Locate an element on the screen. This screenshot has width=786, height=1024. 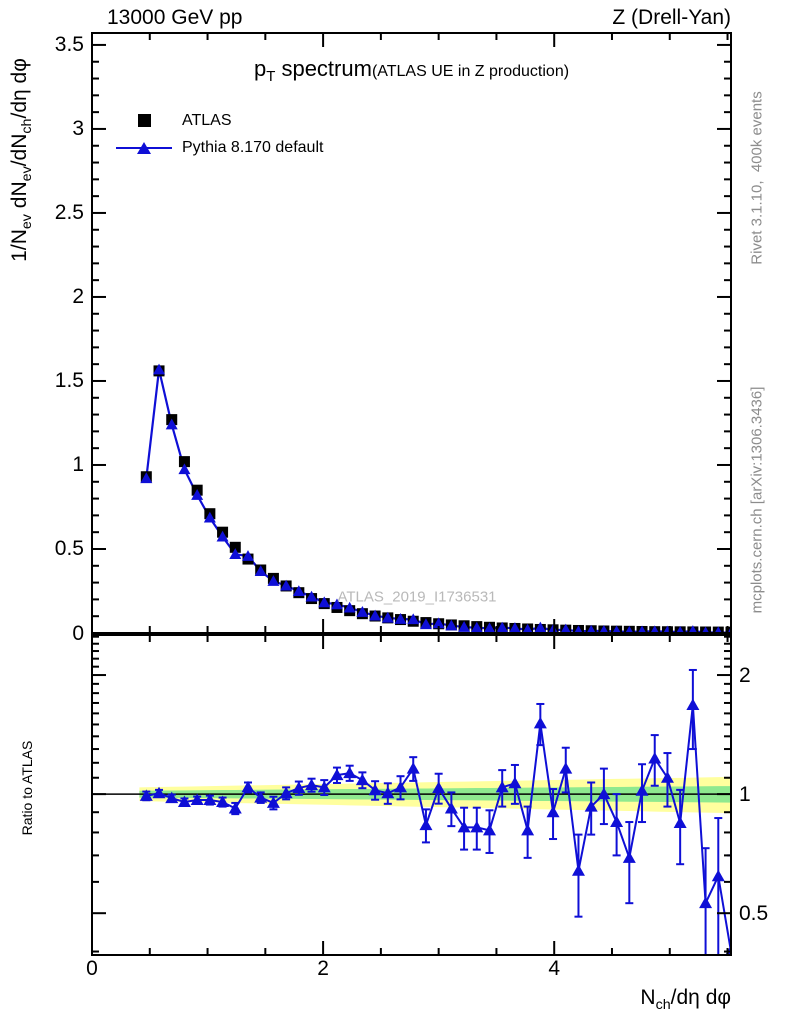
pythia-line-marker-icon is located at coordinates (144, 147).